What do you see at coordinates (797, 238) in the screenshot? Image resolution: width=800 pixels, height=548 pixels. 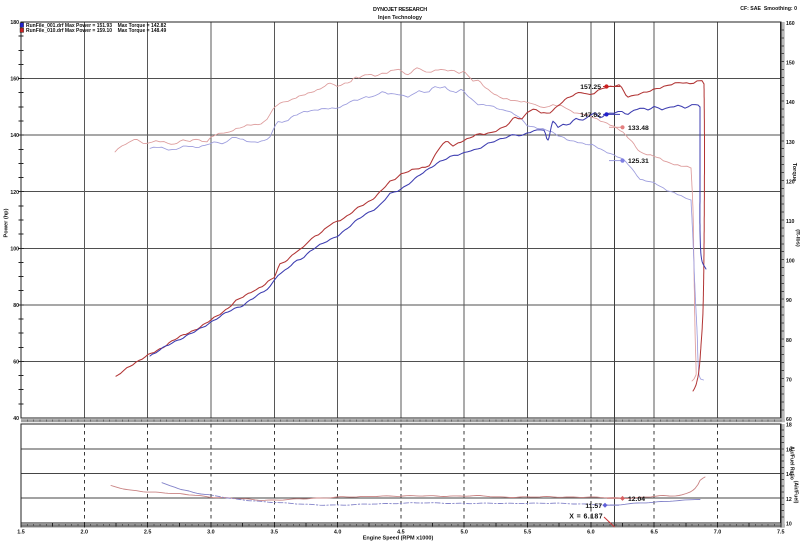 I see `svg-text: (ft-lbs)` at bounding box center [797, 238].